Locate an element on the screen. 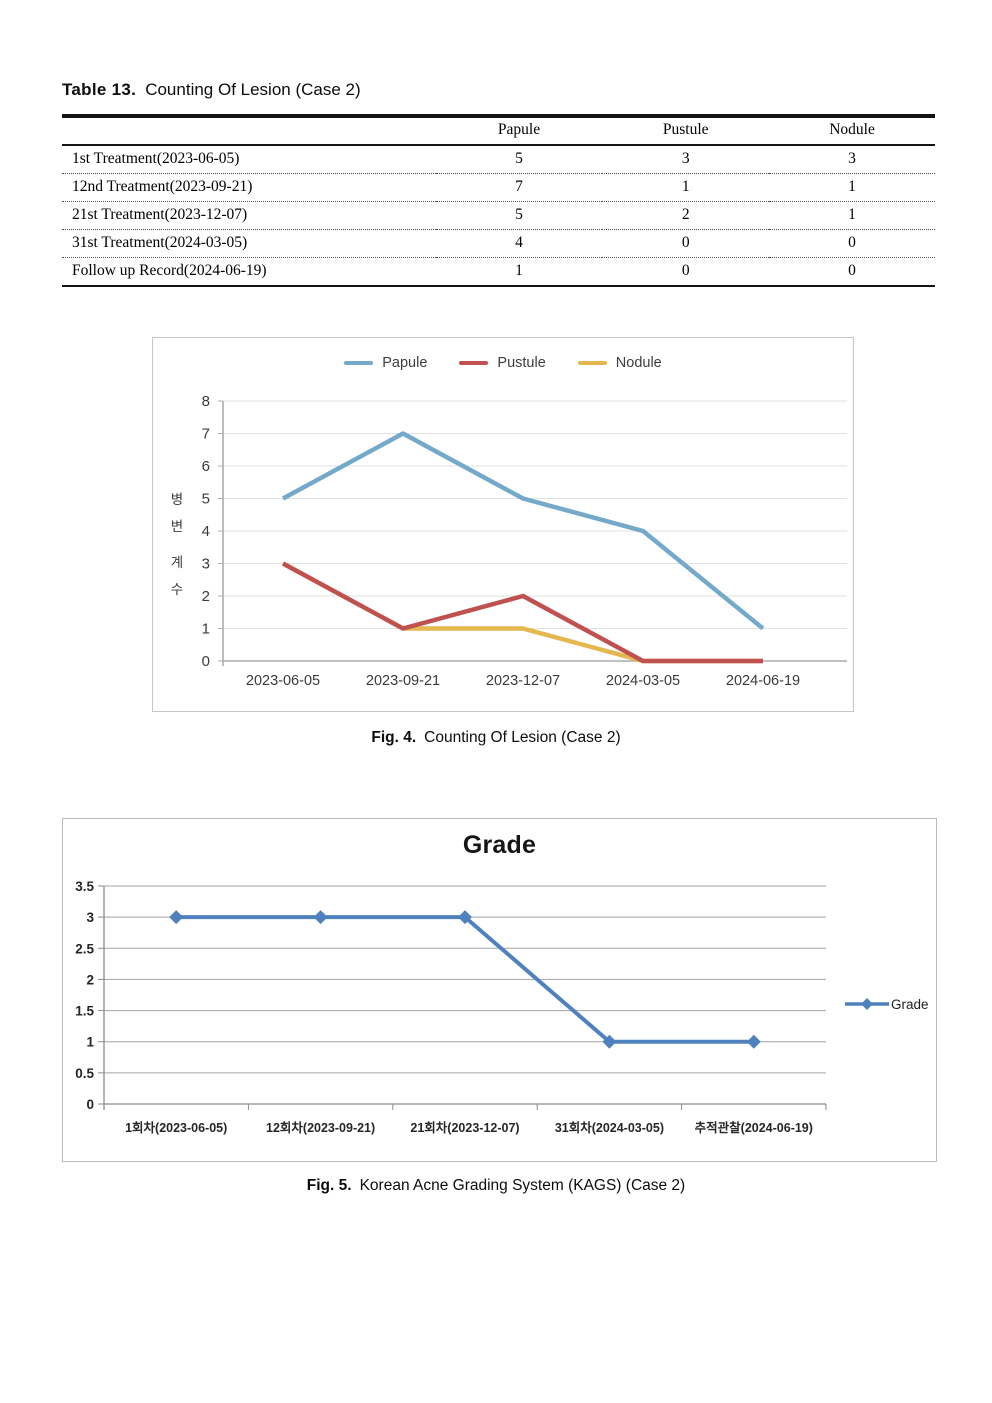  table-row: Follow up Record(2024-06-19) 1 0 0 is located at coordinates (498, 272).